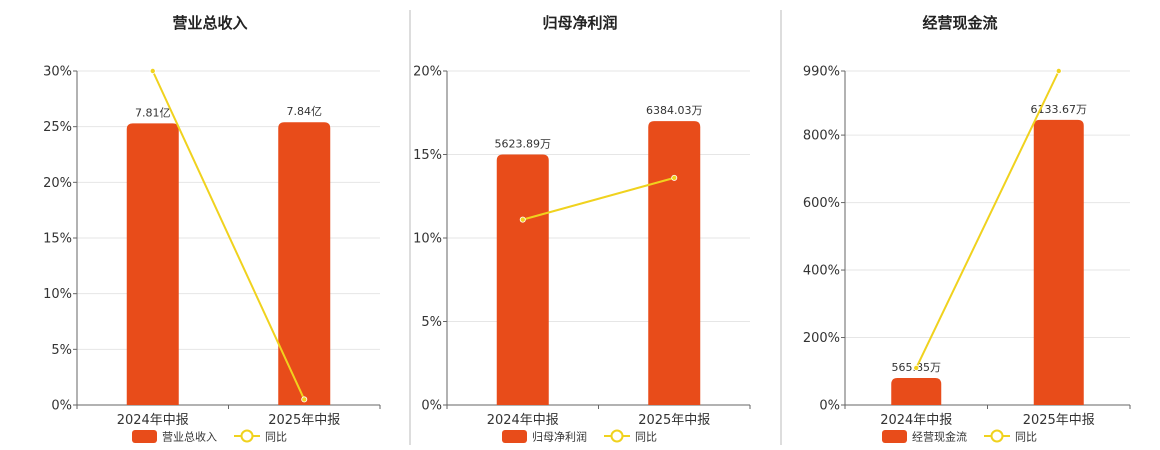 This screenshot has height=450, width=1160. Describe the element at coordinates (305, 111) in the screenshot. I see `bar-data-label: 7.84亿` at that location.